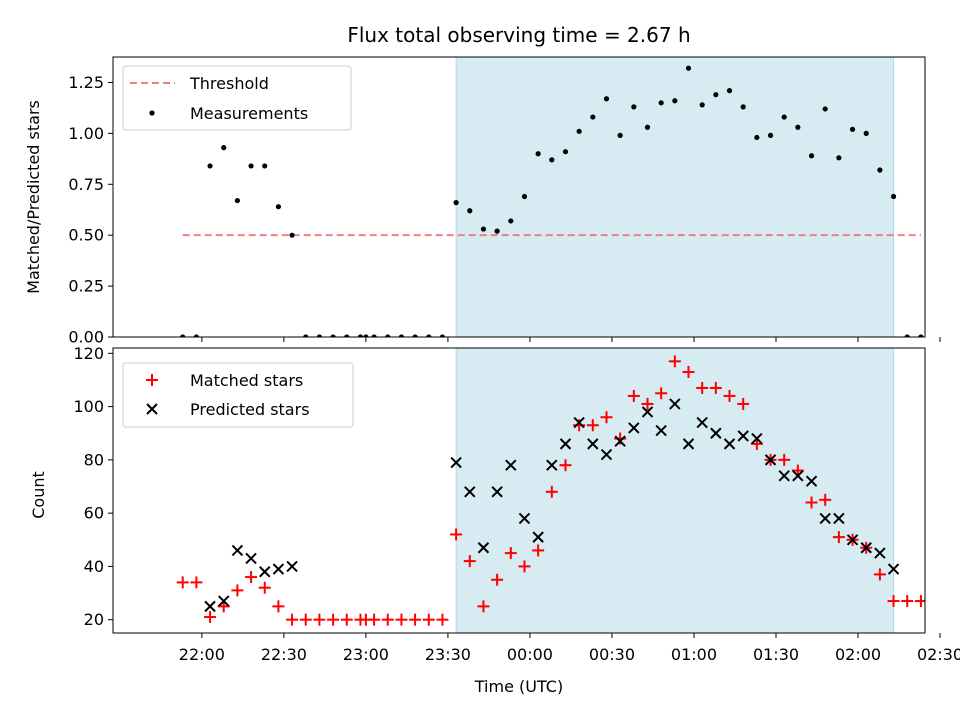 This screenshot has height=724, width=960. What do you see at coordinates (33, 197) in the screenshot?
I see `top-y-axis-label: Matched/Predicted stars` at bounding box center [33, 197].